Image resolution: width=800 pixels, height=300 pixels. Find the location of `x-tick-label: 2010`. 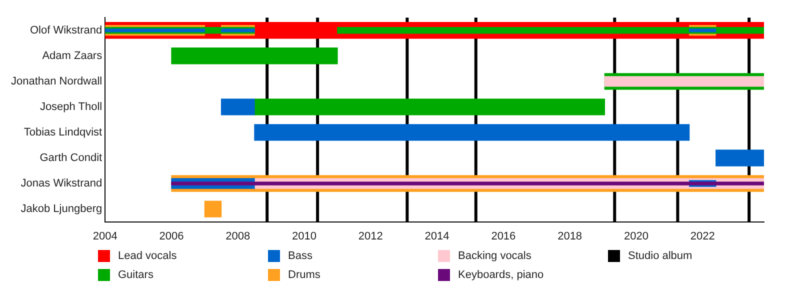

x-tick-label: 2010 is located at coordinates (304, 236).